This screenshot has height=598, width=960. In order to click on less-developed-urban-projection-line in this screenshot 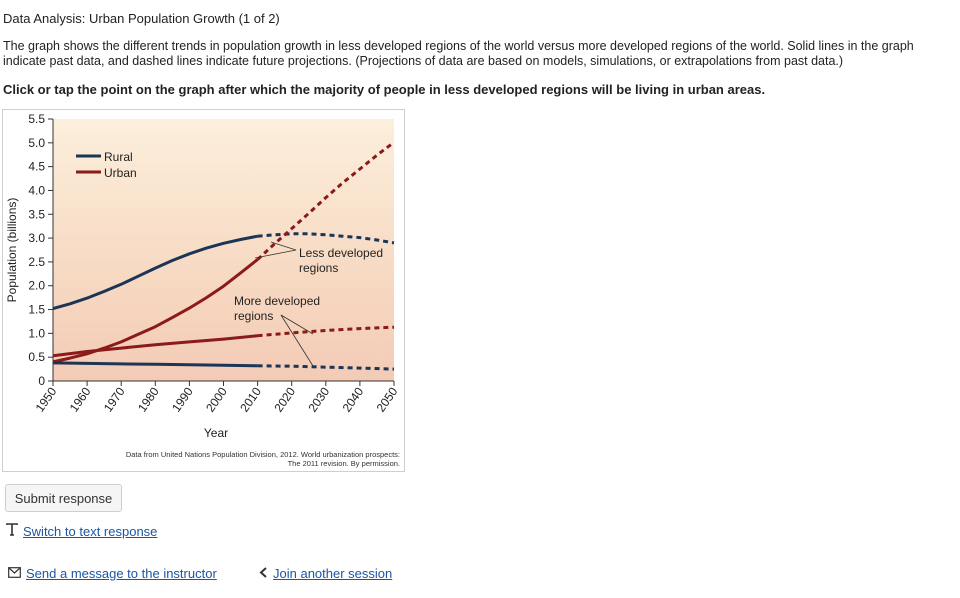, I will do `click(325, 201)`.